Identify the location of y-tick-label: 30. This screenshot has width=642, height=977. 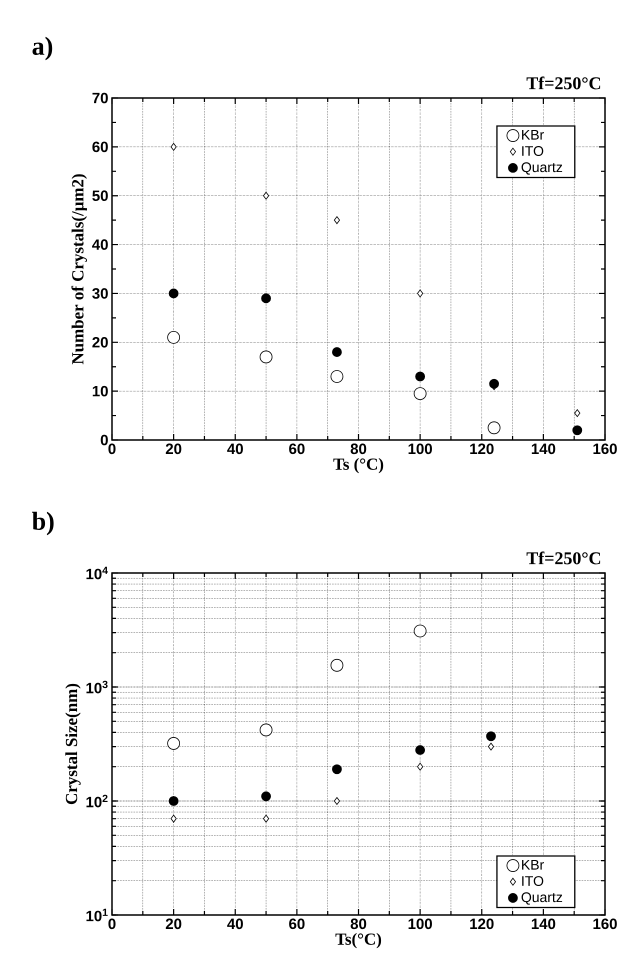
(100, 293).